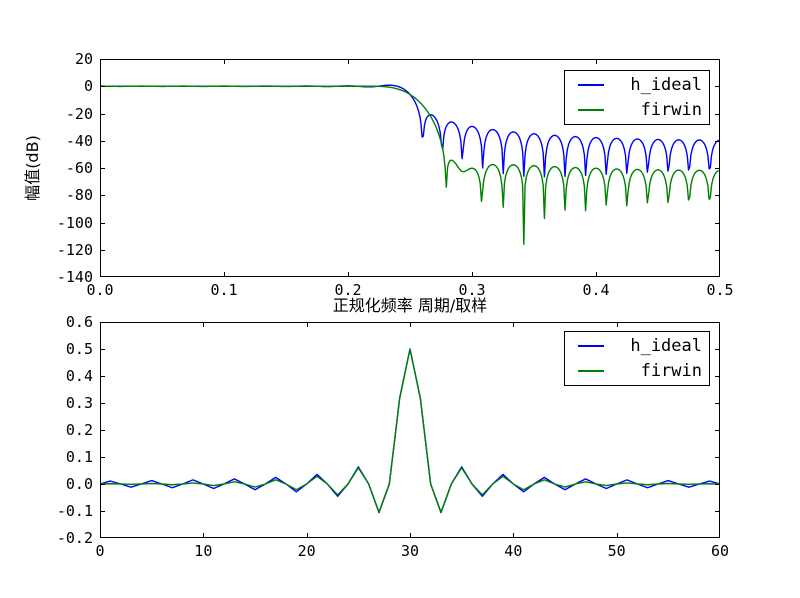 The image size is (800, 598). I want to click on x-tick-label: 30, so click(410, 551).